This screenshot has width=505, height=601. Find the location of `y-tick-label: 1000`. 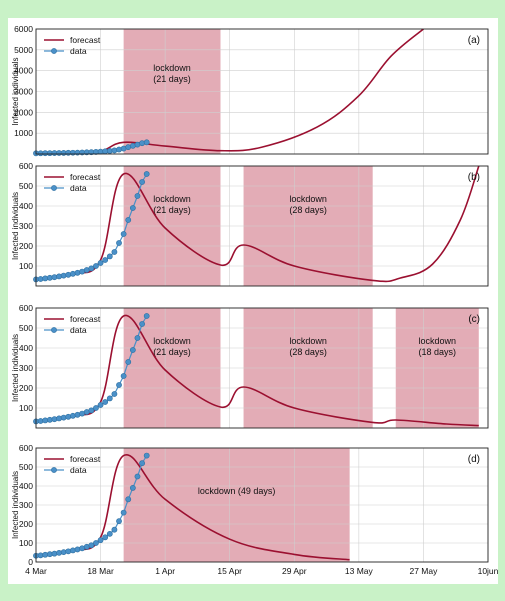

y-tick-label: 1000 is located at coordinates (23, 133).